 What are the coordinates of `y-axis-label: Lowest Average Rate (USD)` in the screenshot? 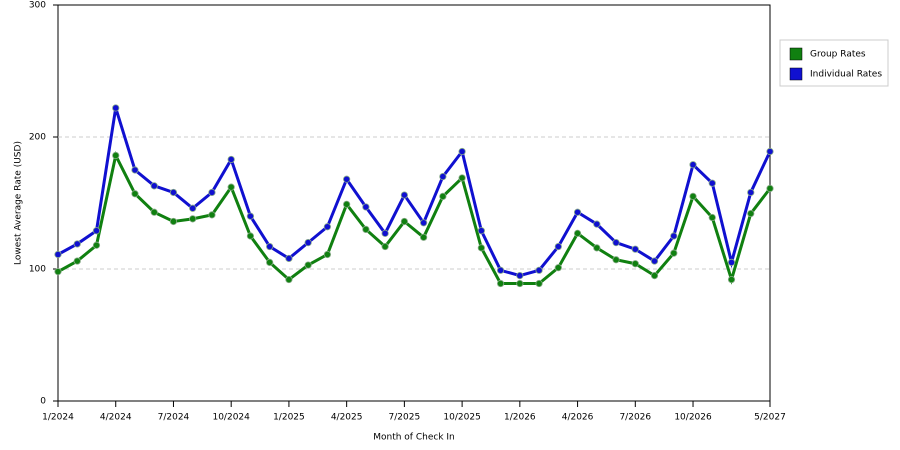 It's located at (19, 203).